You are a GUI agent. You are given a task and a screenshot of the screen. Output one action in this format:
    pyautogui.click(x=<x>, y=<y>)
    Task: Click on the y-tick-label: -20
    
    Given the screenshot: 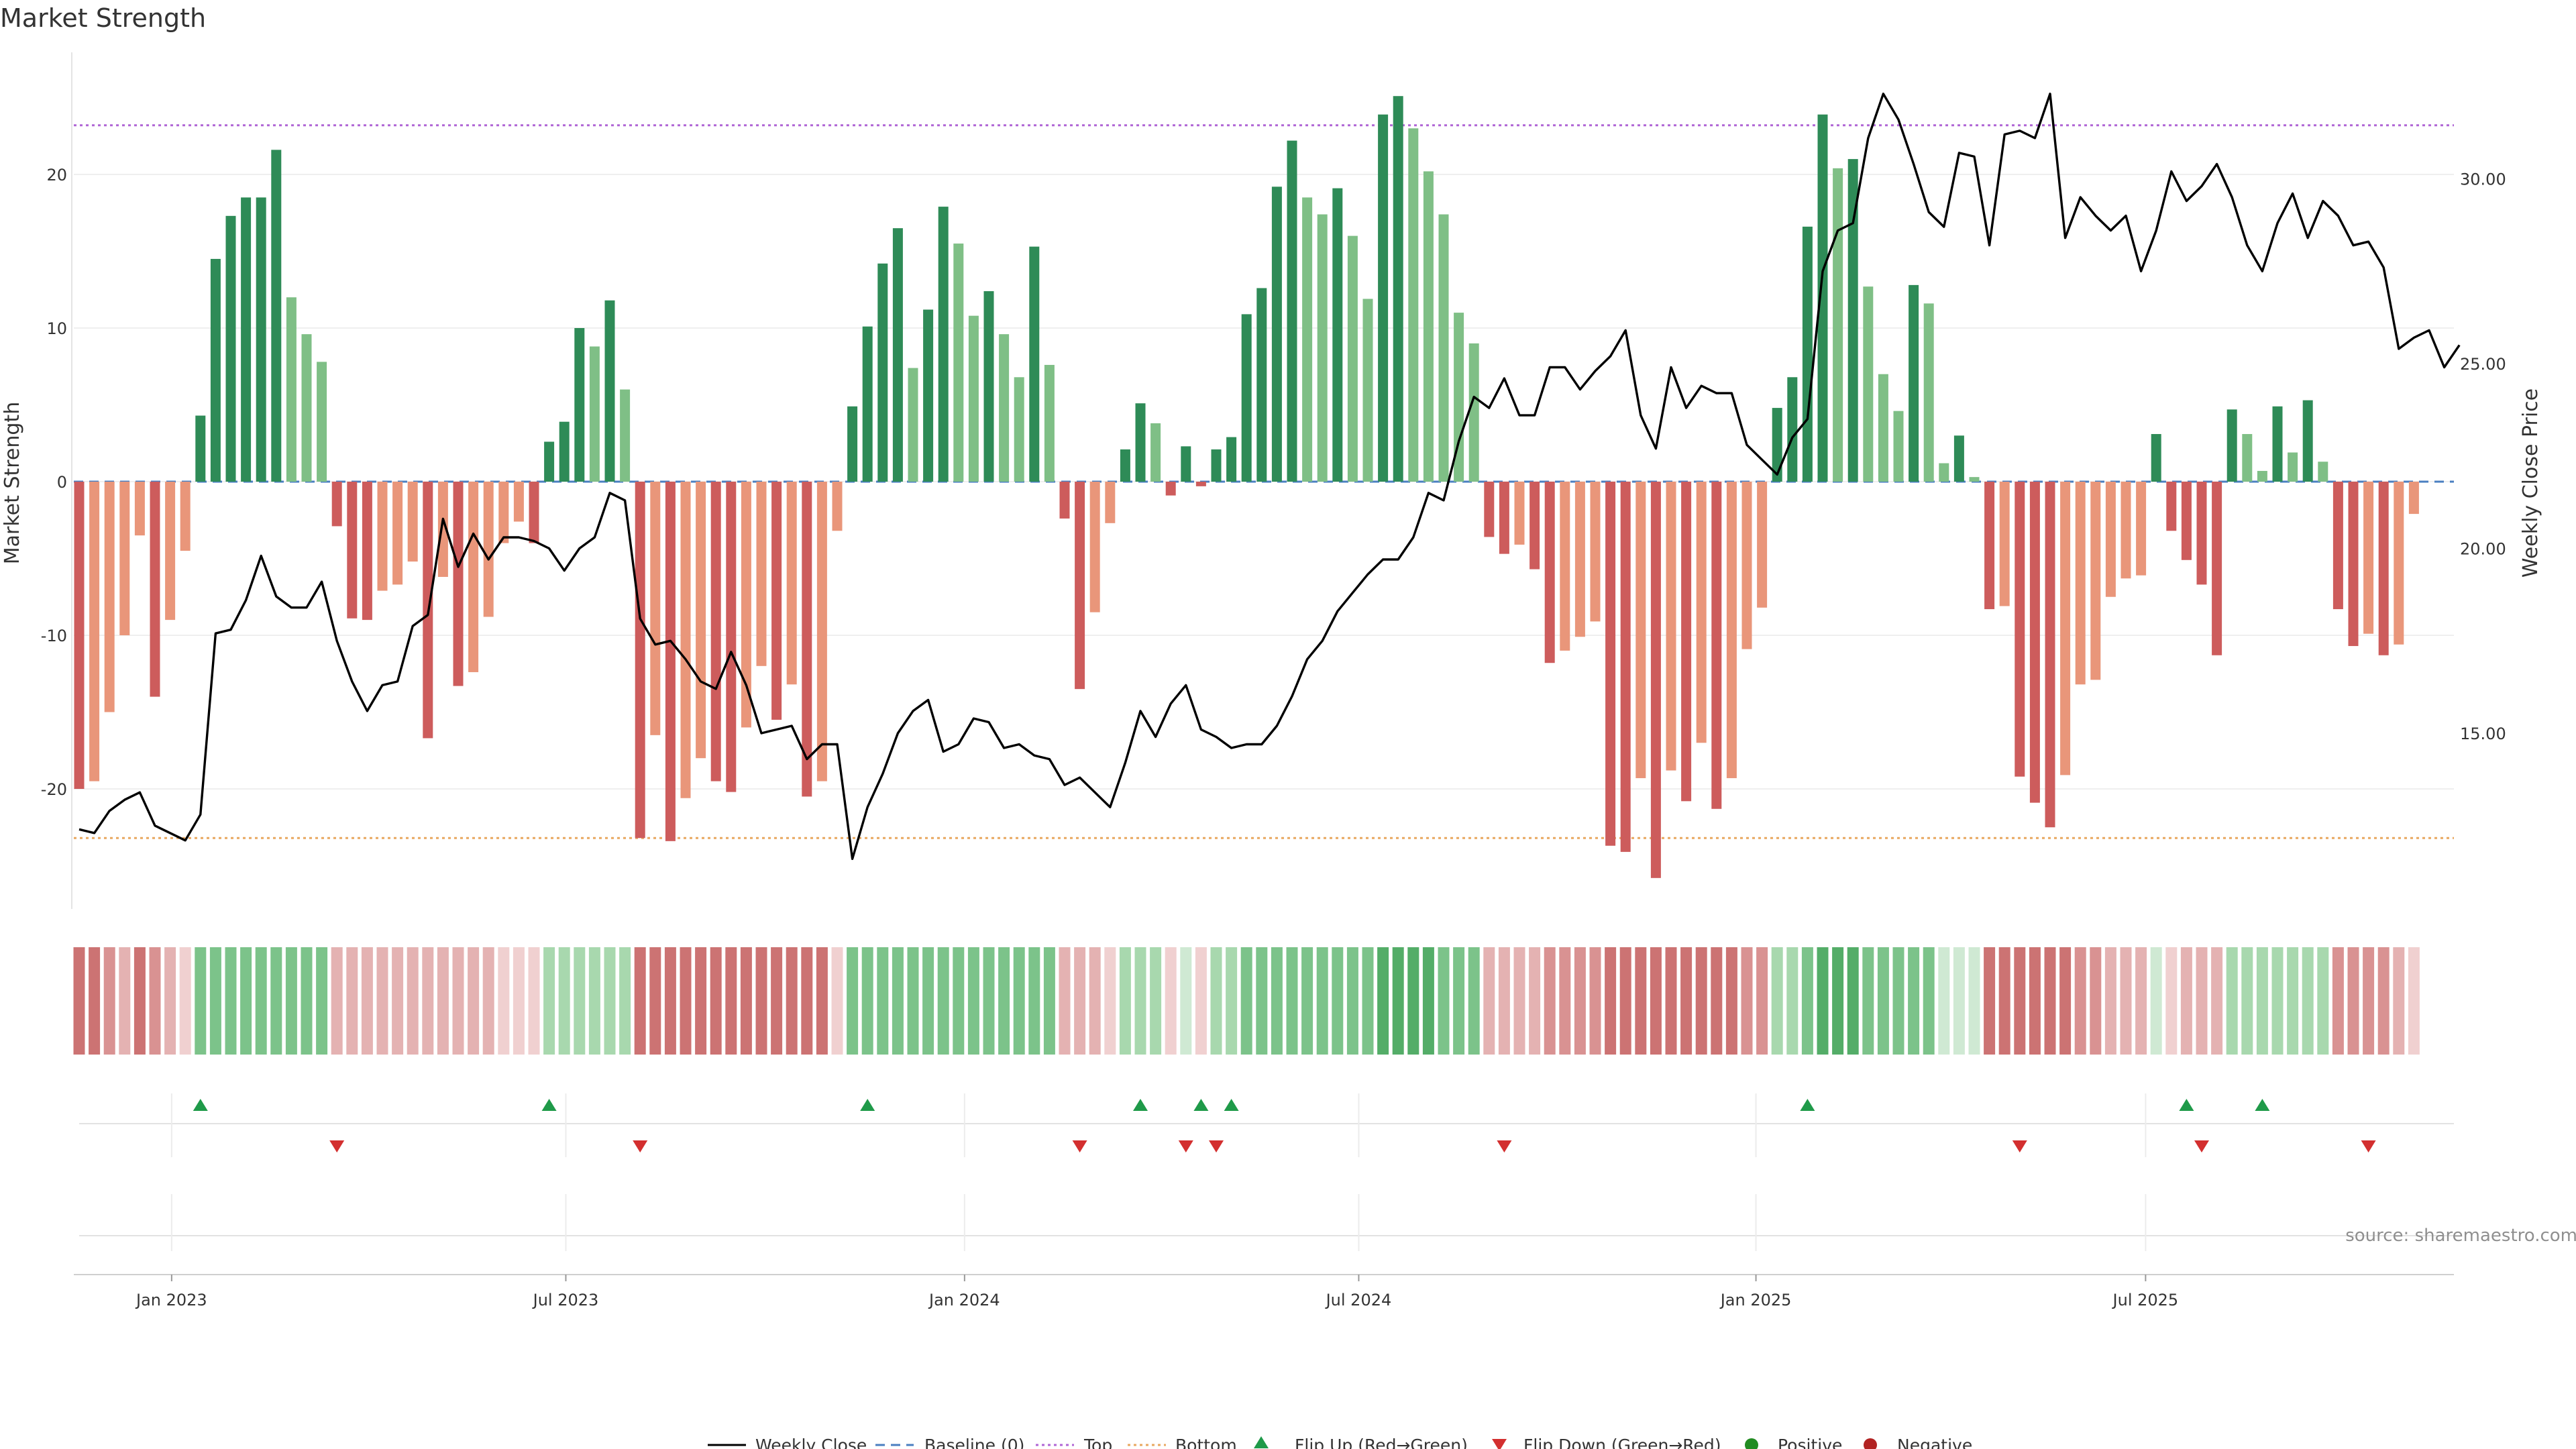 What is the action you would take?
    pyautogui.click(x=54, y=789)
    